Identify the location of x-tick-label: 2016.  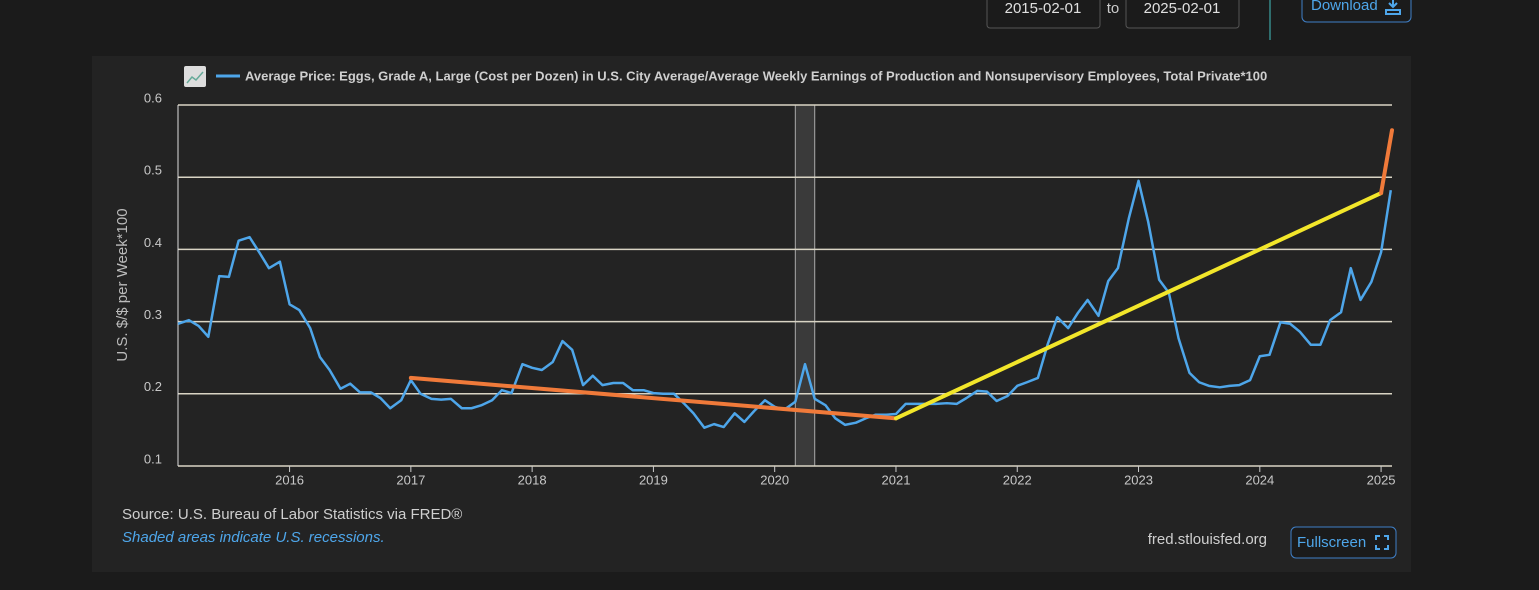
(289, 479).